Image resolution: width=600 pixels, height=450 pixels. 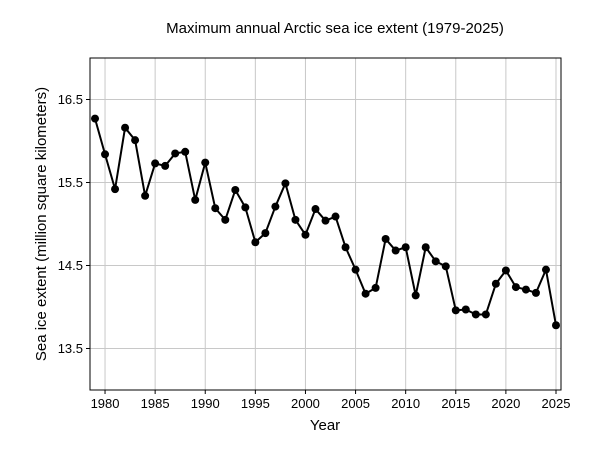 What do you see at coordinates (405, 403) in the screenshot?
I see `x-tick-label: 2010` at bounding box center [405, 403].